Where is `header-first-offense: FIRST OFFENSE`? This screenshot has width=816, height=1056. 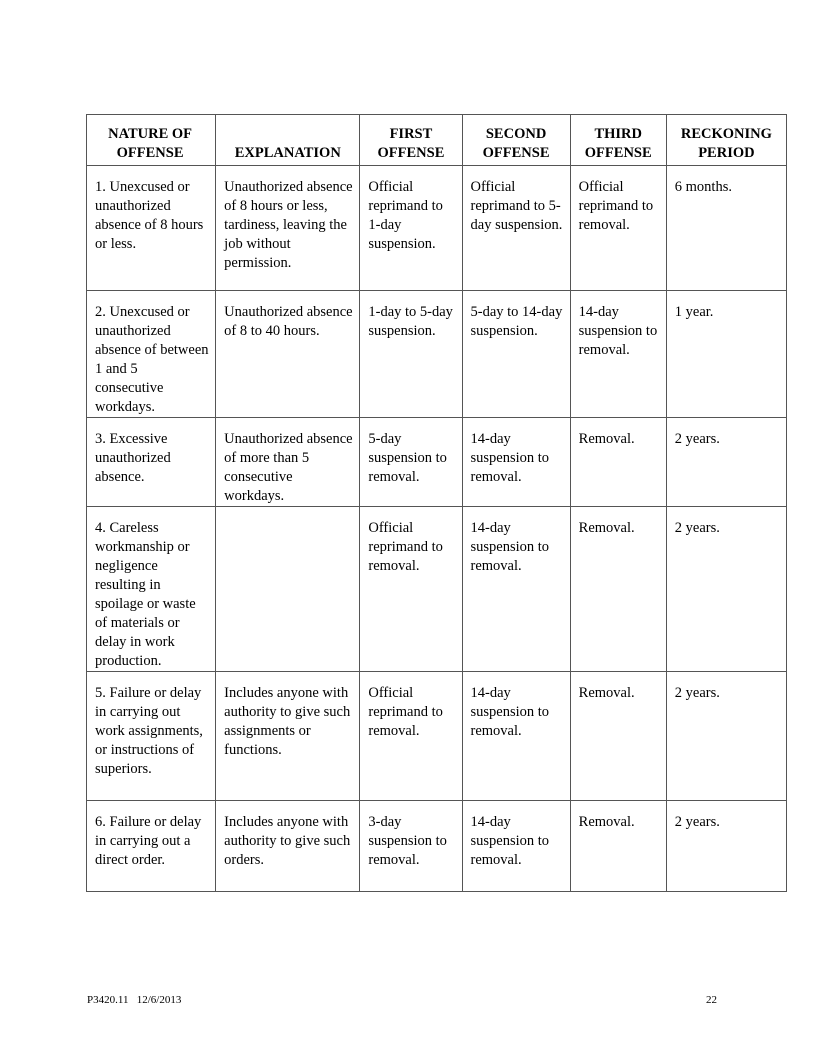
header-first-offense: FIRST OFFENSE is located at coordinates (411, 140).